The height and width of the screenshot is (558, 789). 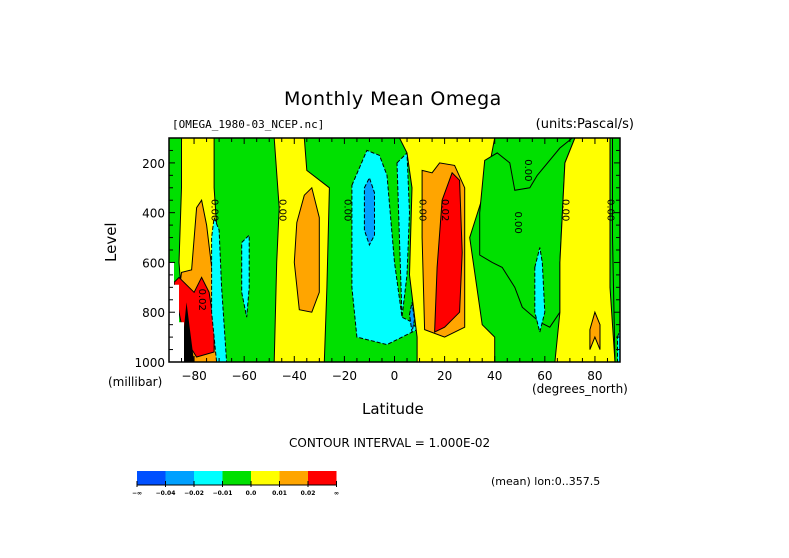 I want to click on y-tick-label: 400, so click(x=153, y=214).